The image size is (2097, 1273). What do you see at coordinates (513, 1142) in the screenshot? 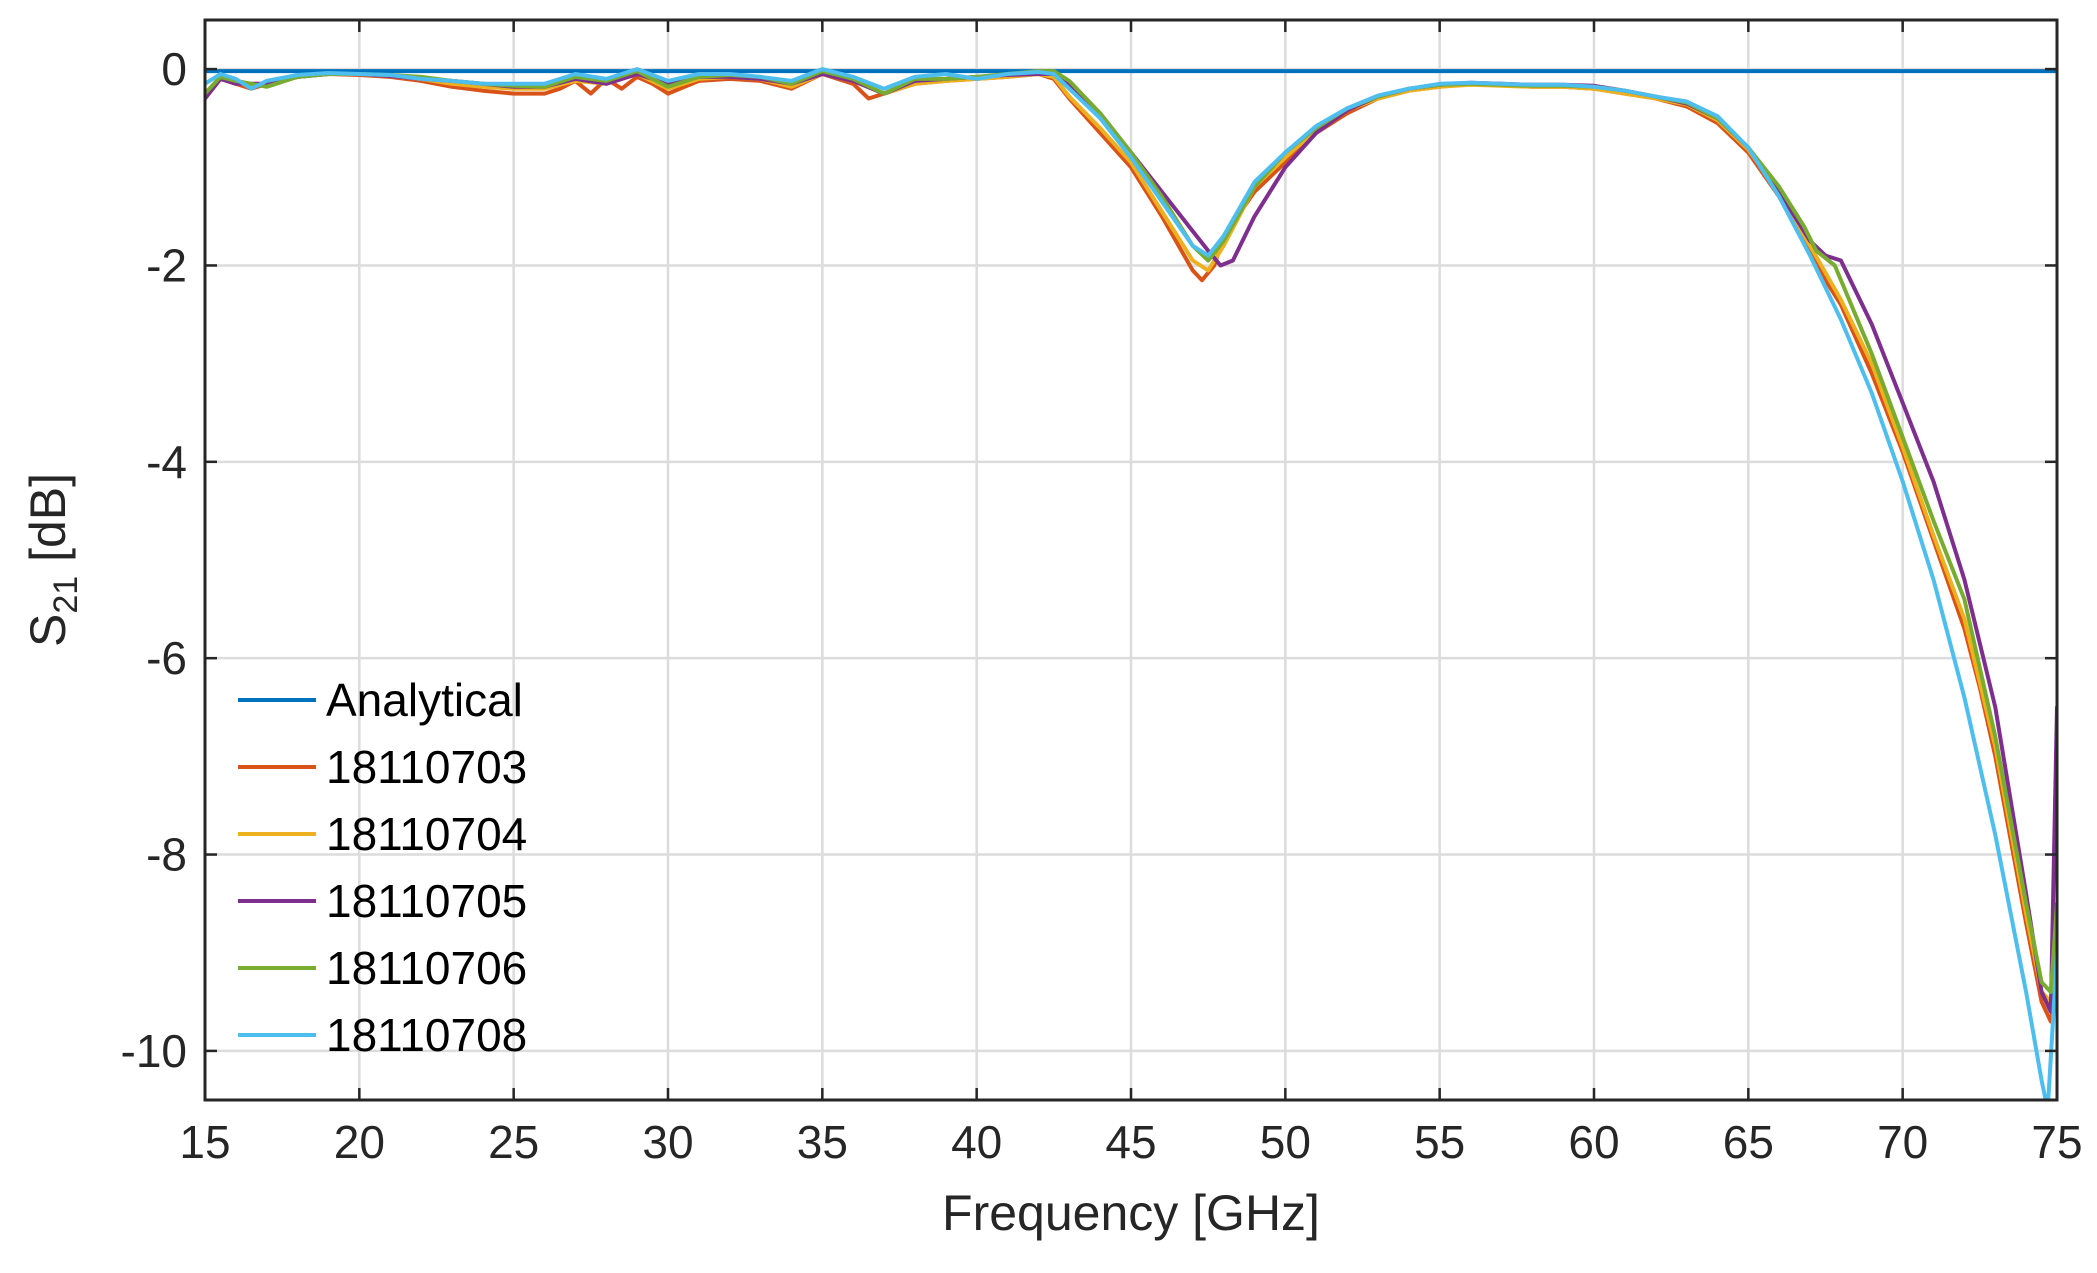
I see `x-tick-label: 25` at bounding box center [513, 1142].